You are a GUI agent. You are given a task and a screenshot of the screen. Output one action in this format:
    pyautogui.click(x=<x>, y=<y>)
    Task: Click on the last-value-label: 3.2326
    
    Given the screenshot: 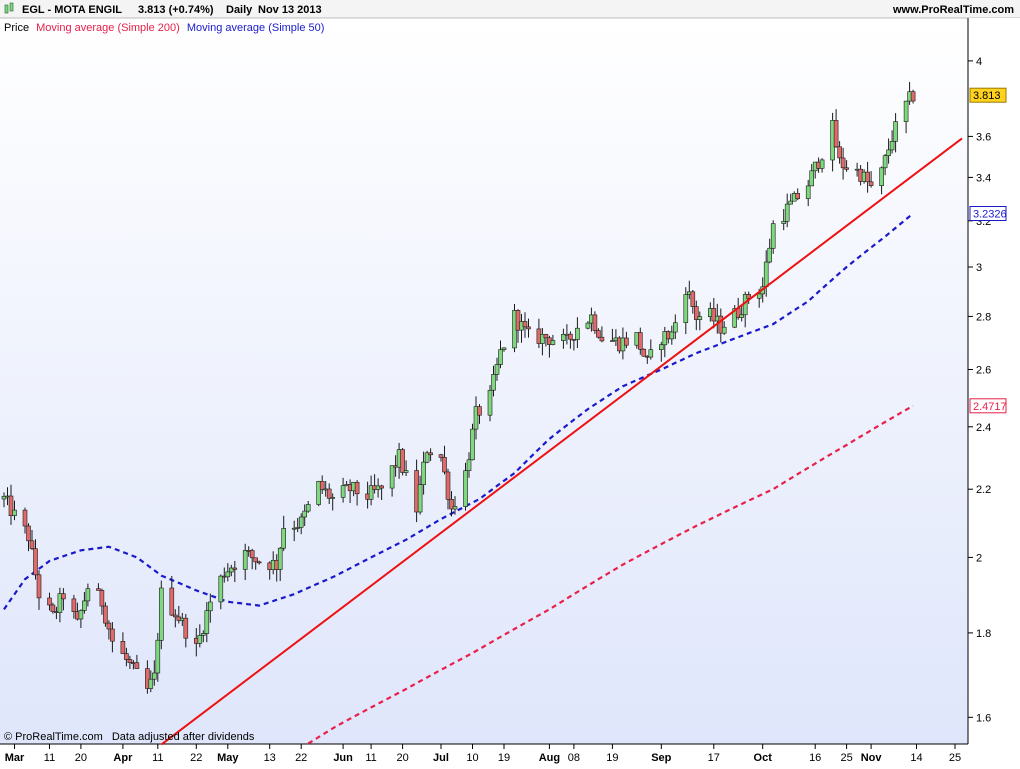 What is the action you would take?
    pyautogui.click(x=990, y=215)
    